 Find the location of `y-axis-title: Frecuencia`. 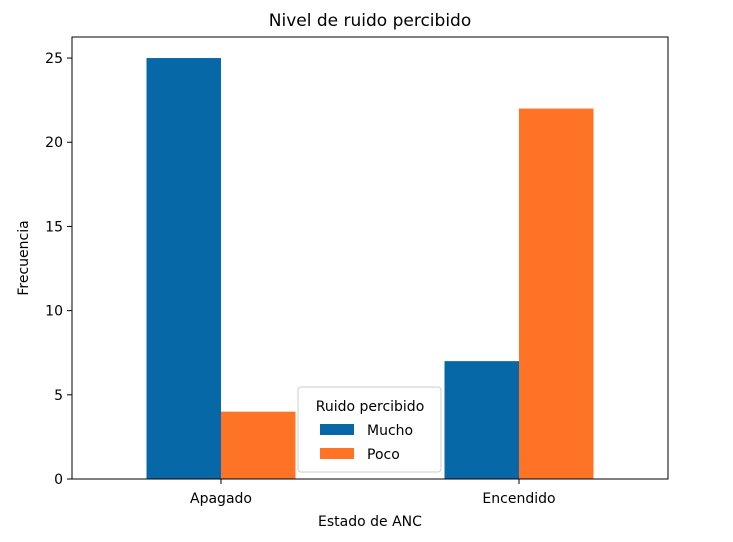

y-axis-title: Frecuencia is located at coordinates (24, 257).